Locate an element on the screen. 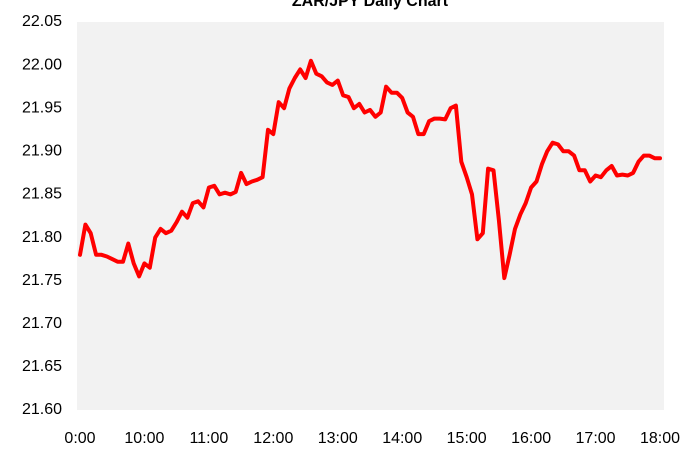  chart-title: ZAR/JPY Daily Chart is located at coordinates (370, 5).